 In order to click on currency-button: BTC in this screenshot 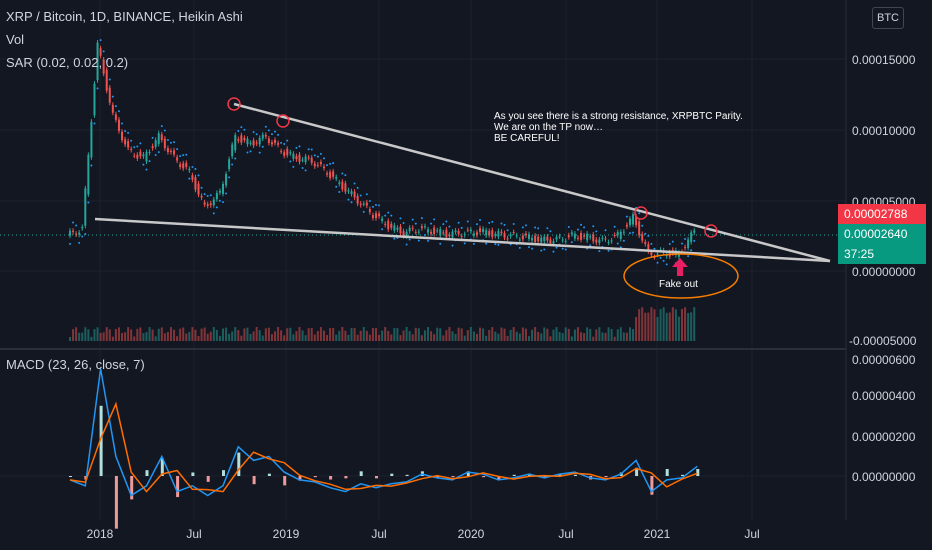, I will do `click(888, 18)`.